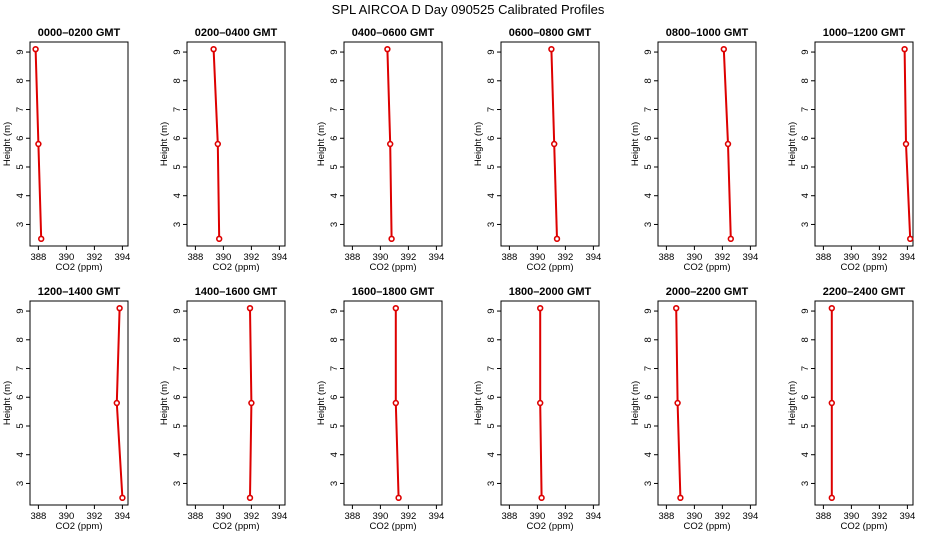 This screenshot has height=540, width=936. Describe the element at coordinates (236, 33) in the screenshot. I see `panel-title: 0200–0400 GMT` at that location.